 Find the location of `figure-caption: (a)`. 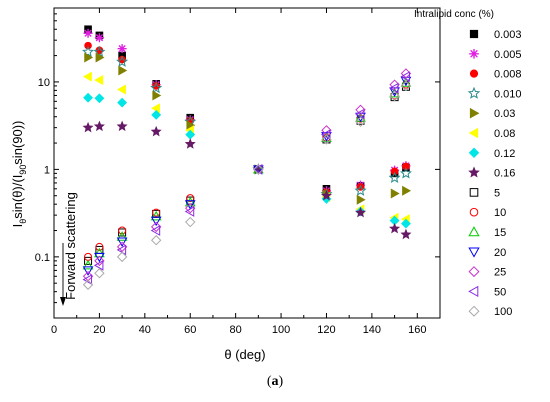

figure-caption: (a) is located at coordinates (275, 382).